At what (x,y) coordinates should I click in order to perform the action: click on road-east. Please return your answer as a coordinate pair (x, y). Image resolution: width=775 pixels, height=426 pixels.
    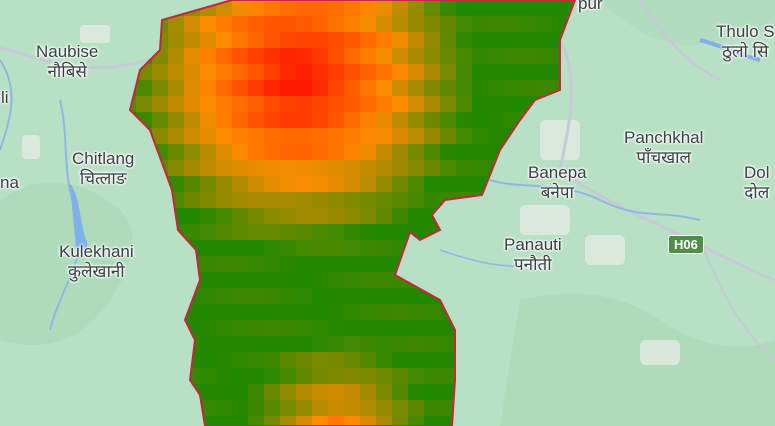
    Looking at the image, I should click on (737, 300).